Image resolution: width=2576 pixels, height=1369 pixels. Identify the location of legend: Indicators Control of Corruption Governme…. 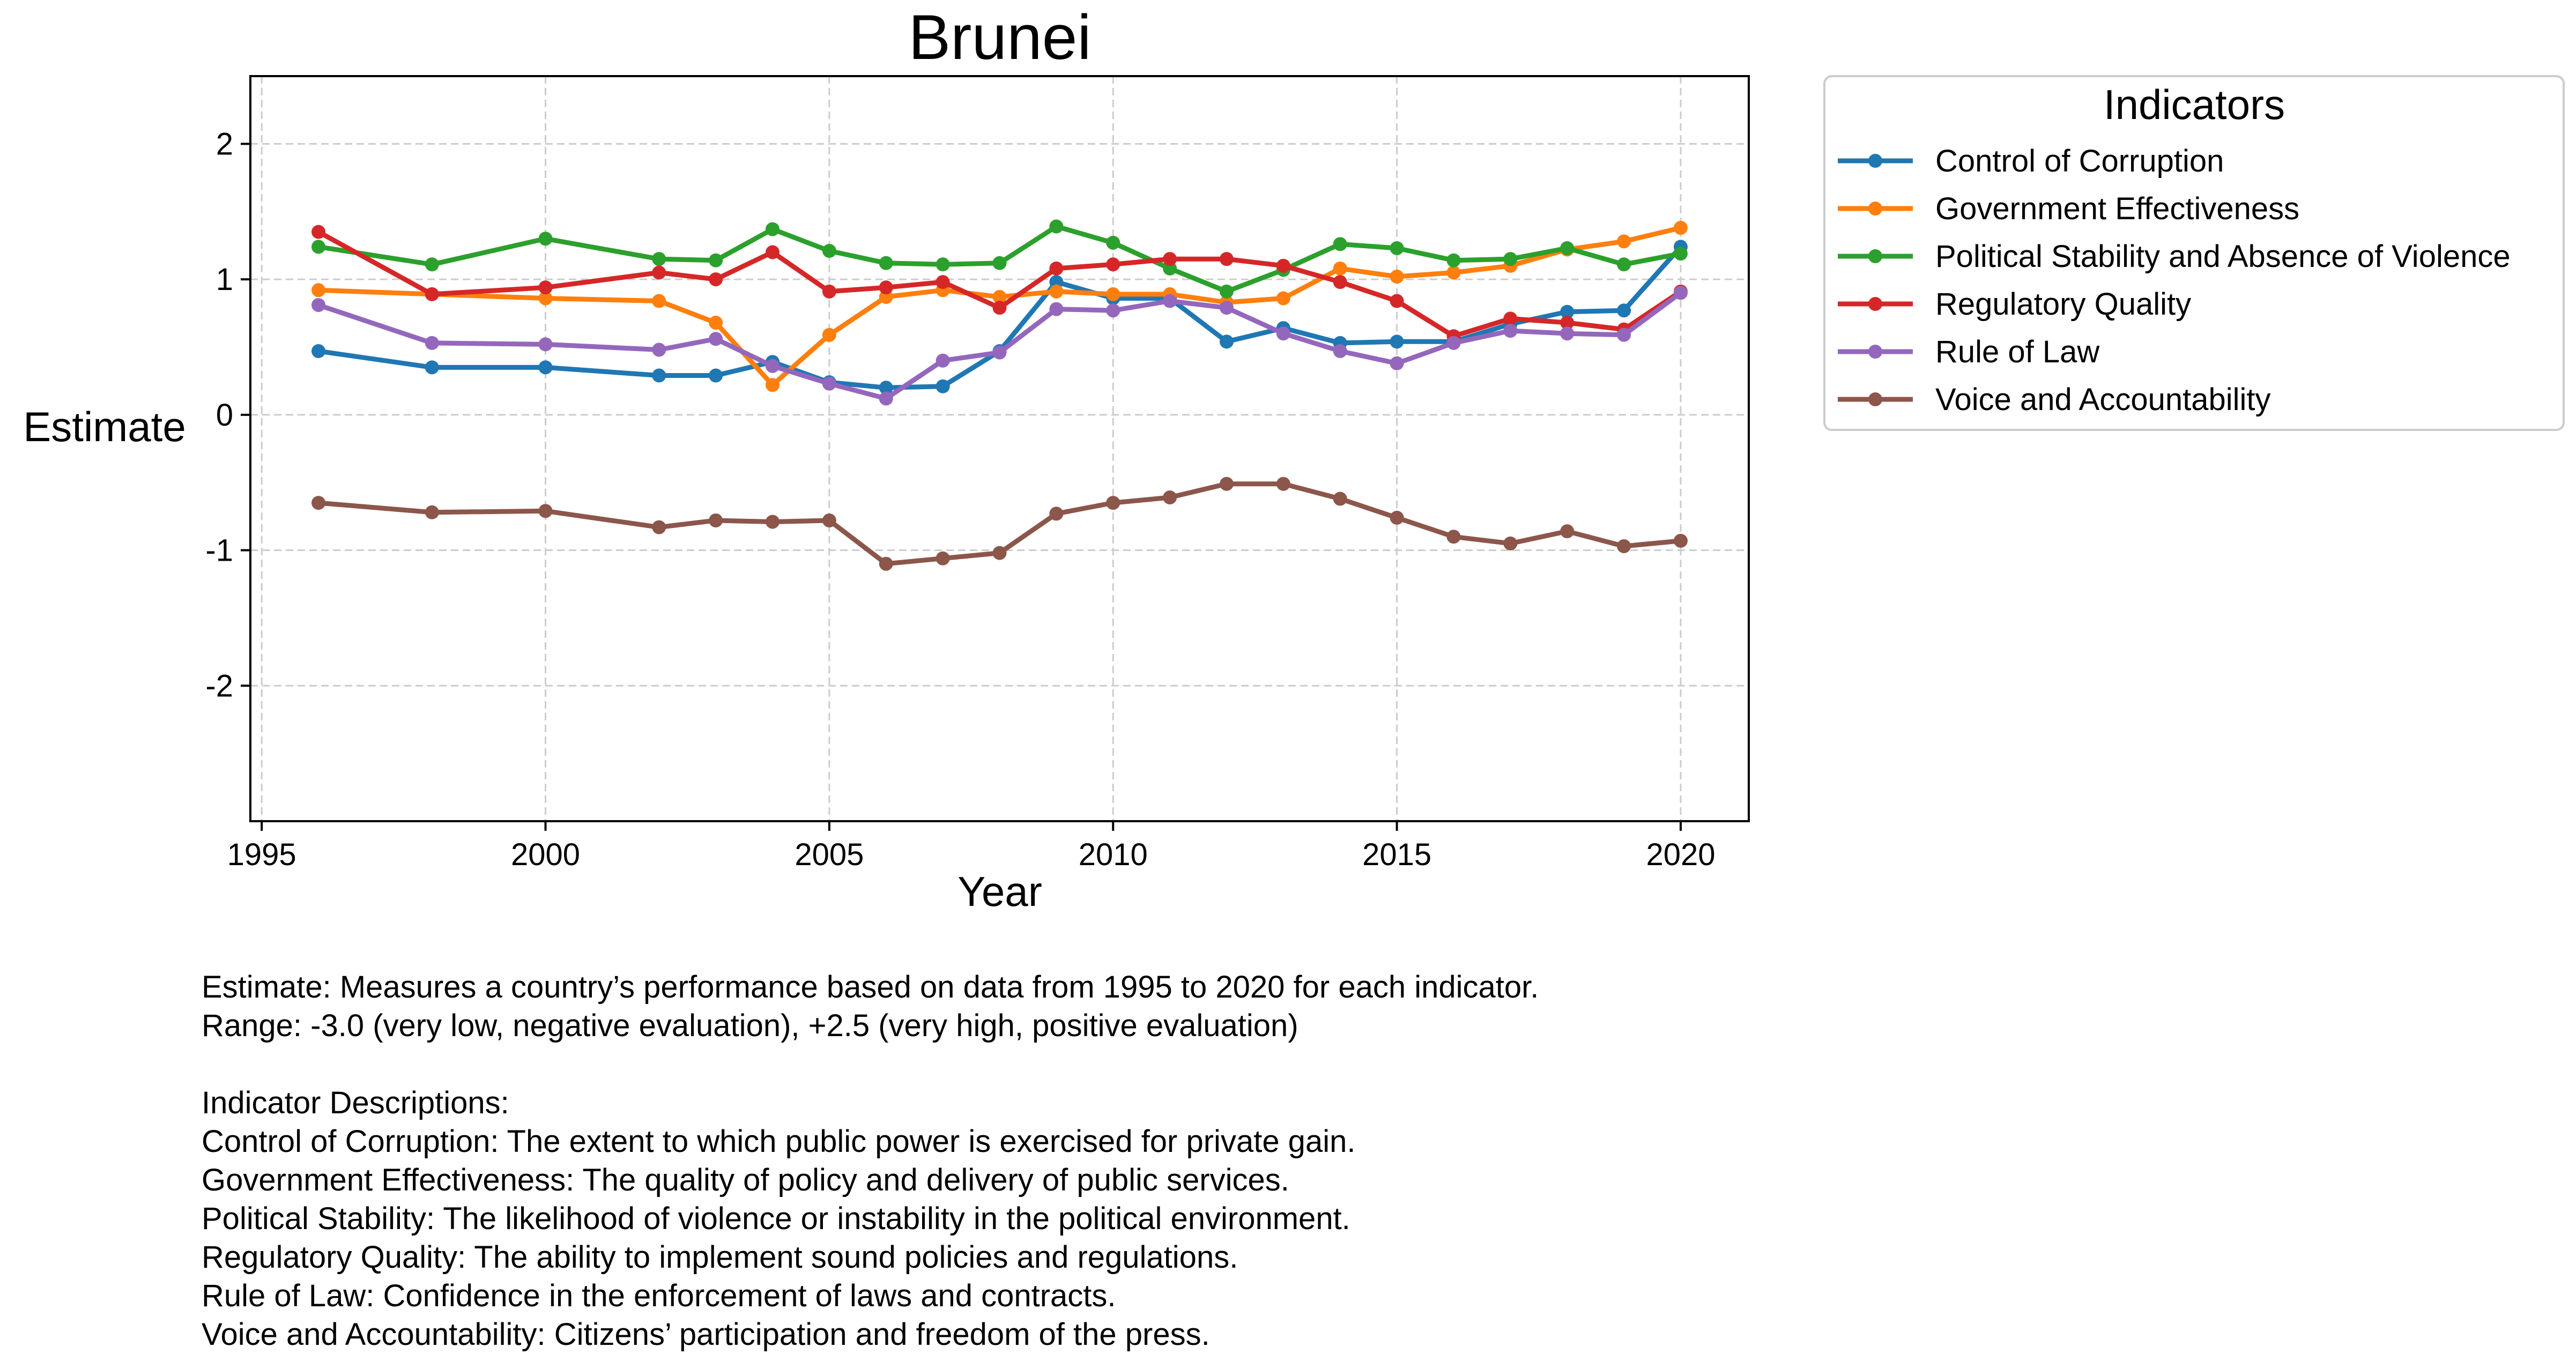
(2194, 253).